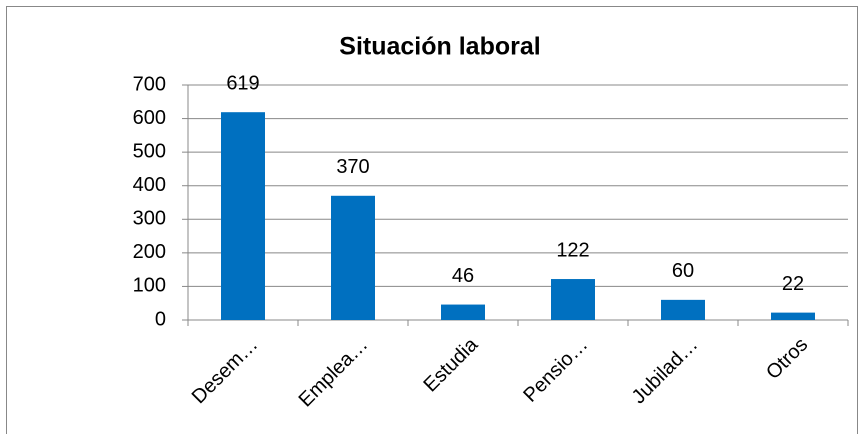 The height and width of the screenshot is (434, 864). What do you see at coordinates (149, 219) in the screenshot?
I see `y-tick-label: 300` at bounding box center [149, 219].